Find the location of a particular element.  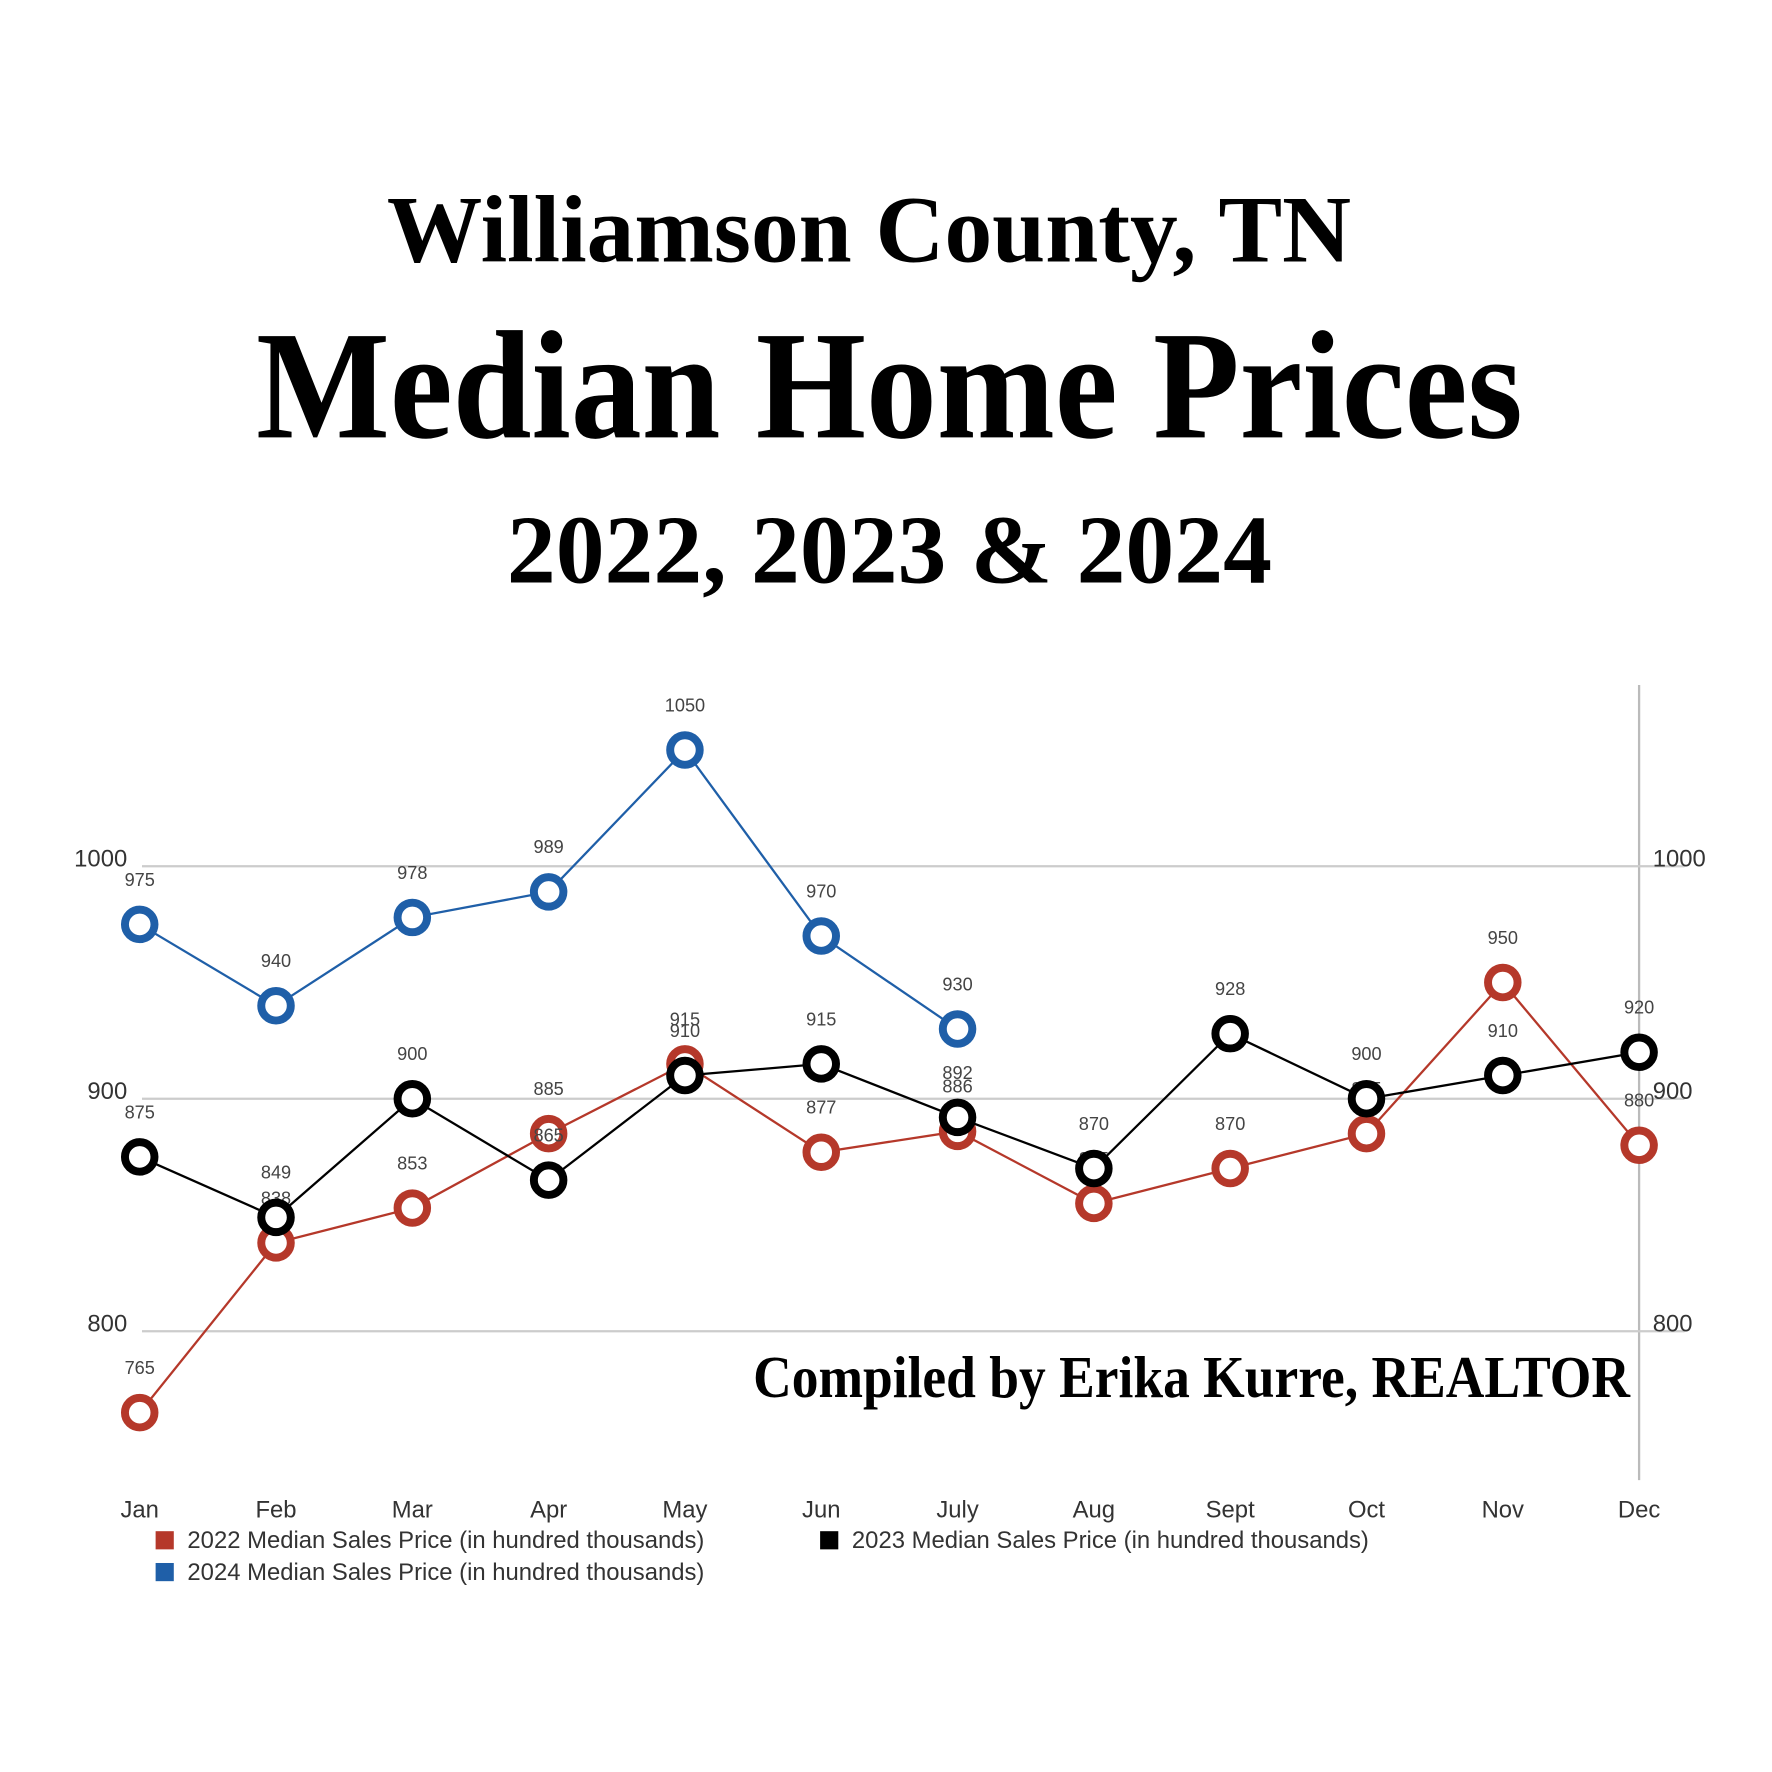

x-tick-label: Aug is located at coordinates (1094, 1510).